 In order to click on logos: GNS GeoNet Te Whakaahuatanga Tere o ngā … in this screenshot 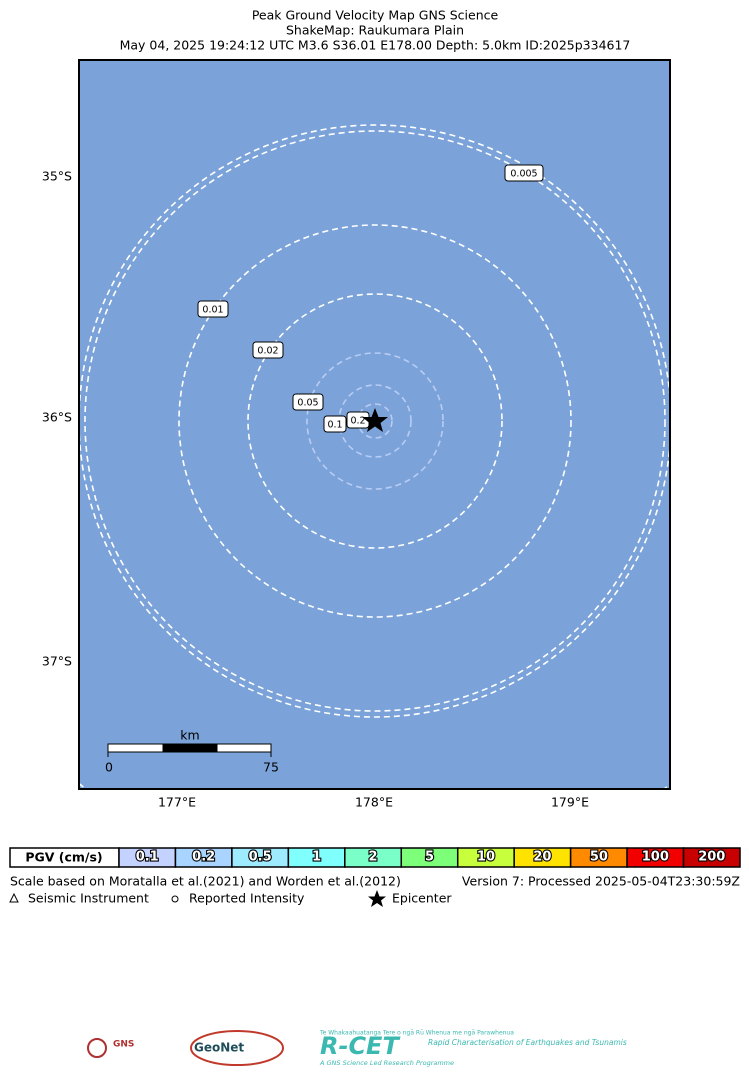, I will do `click(357, 1048)`.